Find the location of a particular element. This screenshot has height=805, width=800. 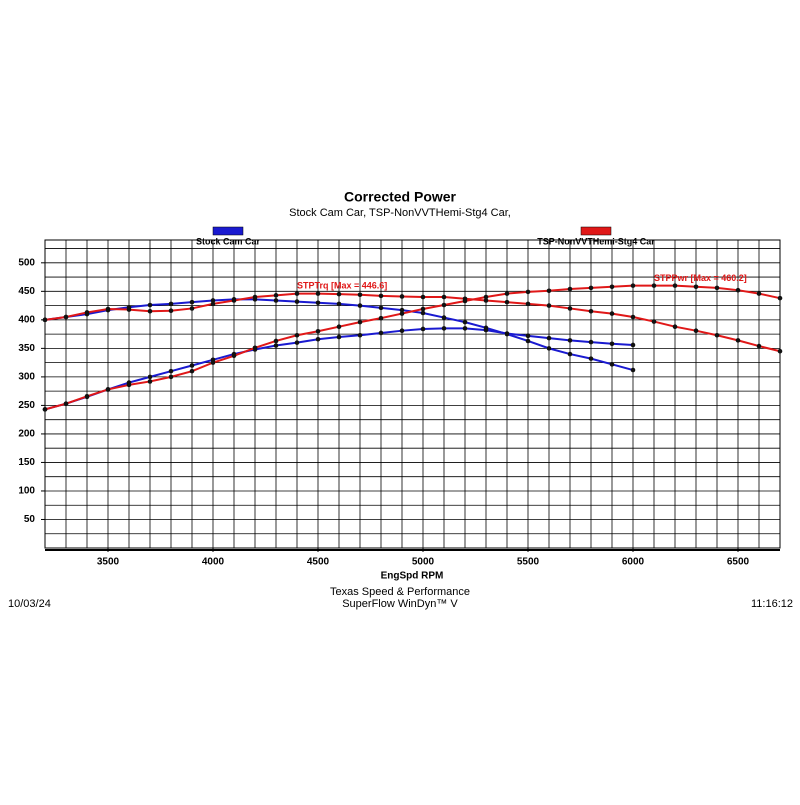

y-tick-label: 400 is located at coordinates (26, 319).